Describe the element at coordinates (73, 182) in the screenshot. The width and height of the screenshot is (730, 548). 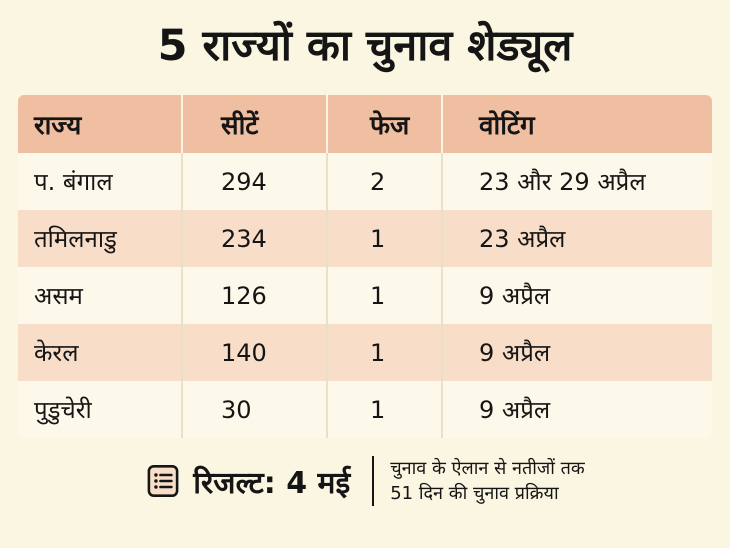
I see `cell-state: प. बंगाल` at that location.